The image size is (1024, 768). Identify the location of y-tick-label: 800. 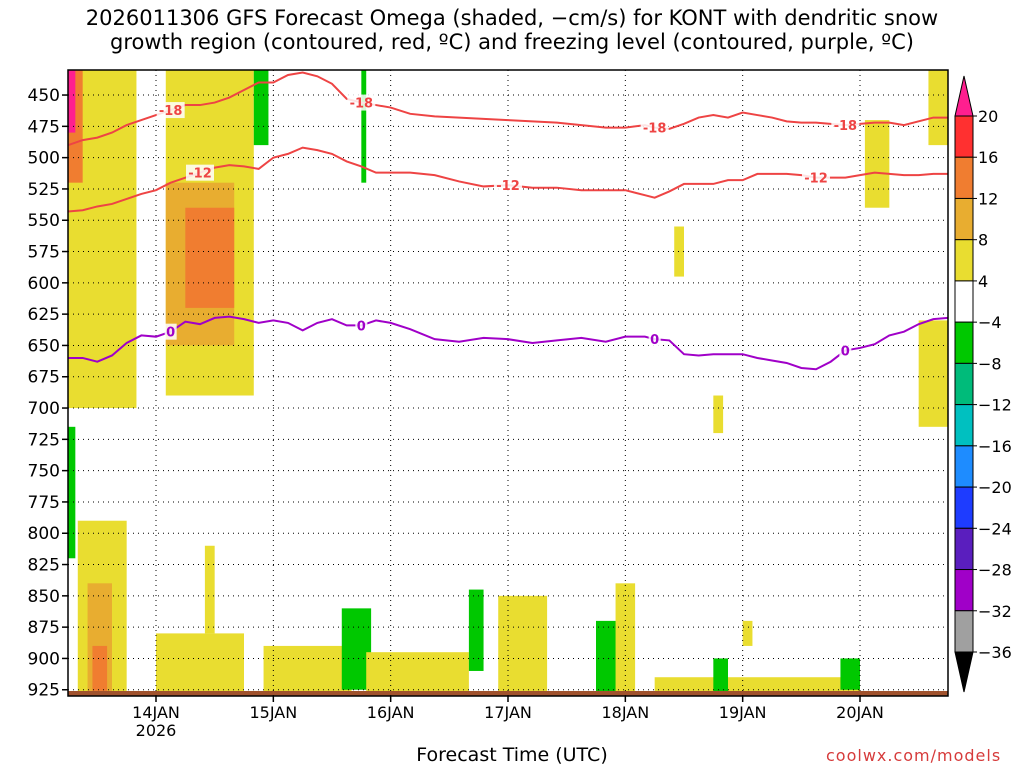
(44, 534).